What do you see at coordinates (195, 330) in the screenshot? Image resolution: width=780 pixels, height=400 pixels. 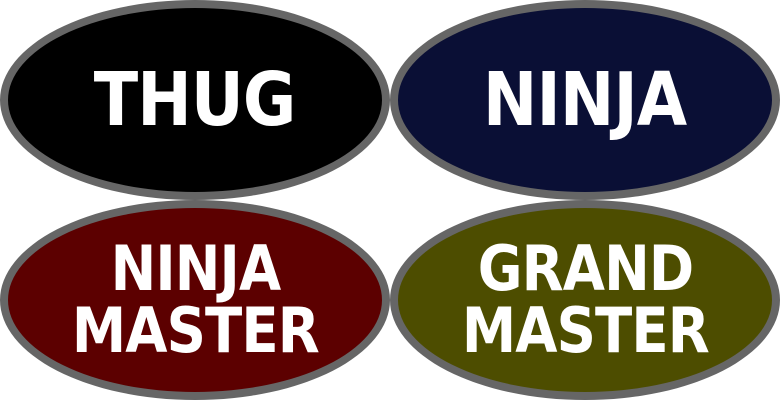 I see `badge-label-ninja-master-line2: MASTER` at bounding box center [195, 330].